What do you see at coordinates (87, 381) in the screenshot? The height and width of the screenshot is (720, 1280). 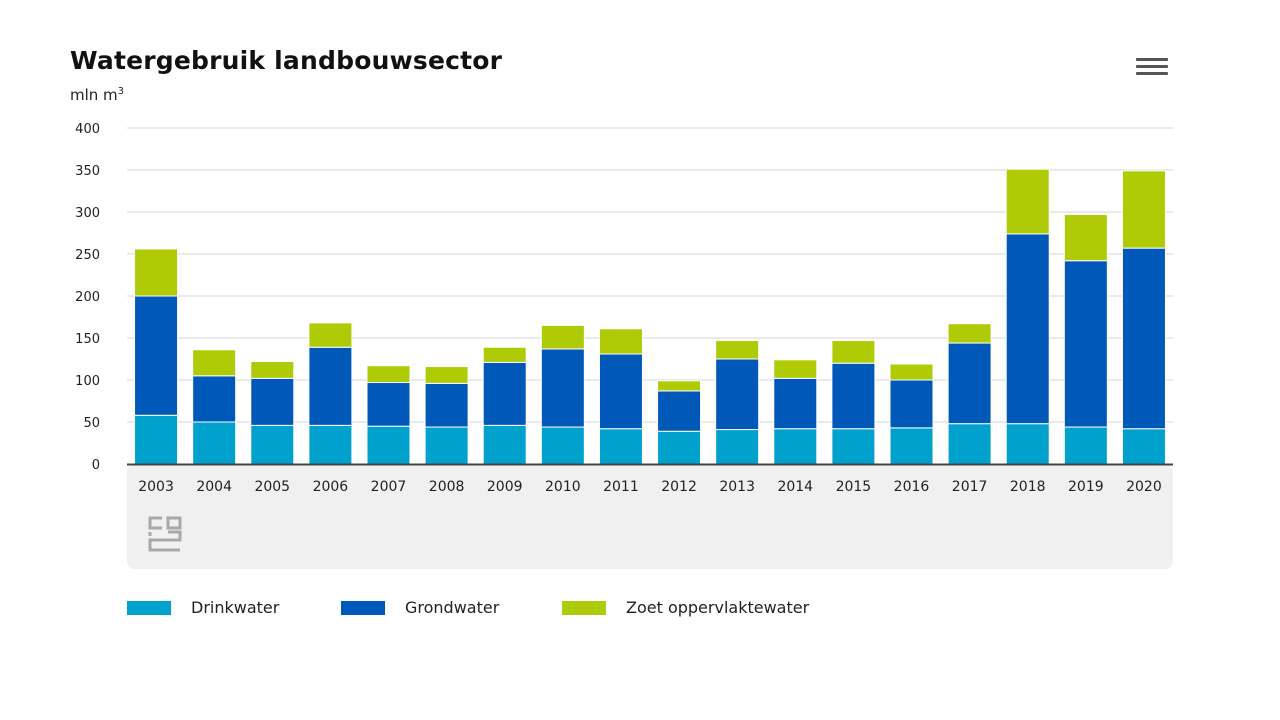 I see `y-tick-label: 100` at bounding box center [87, 381].